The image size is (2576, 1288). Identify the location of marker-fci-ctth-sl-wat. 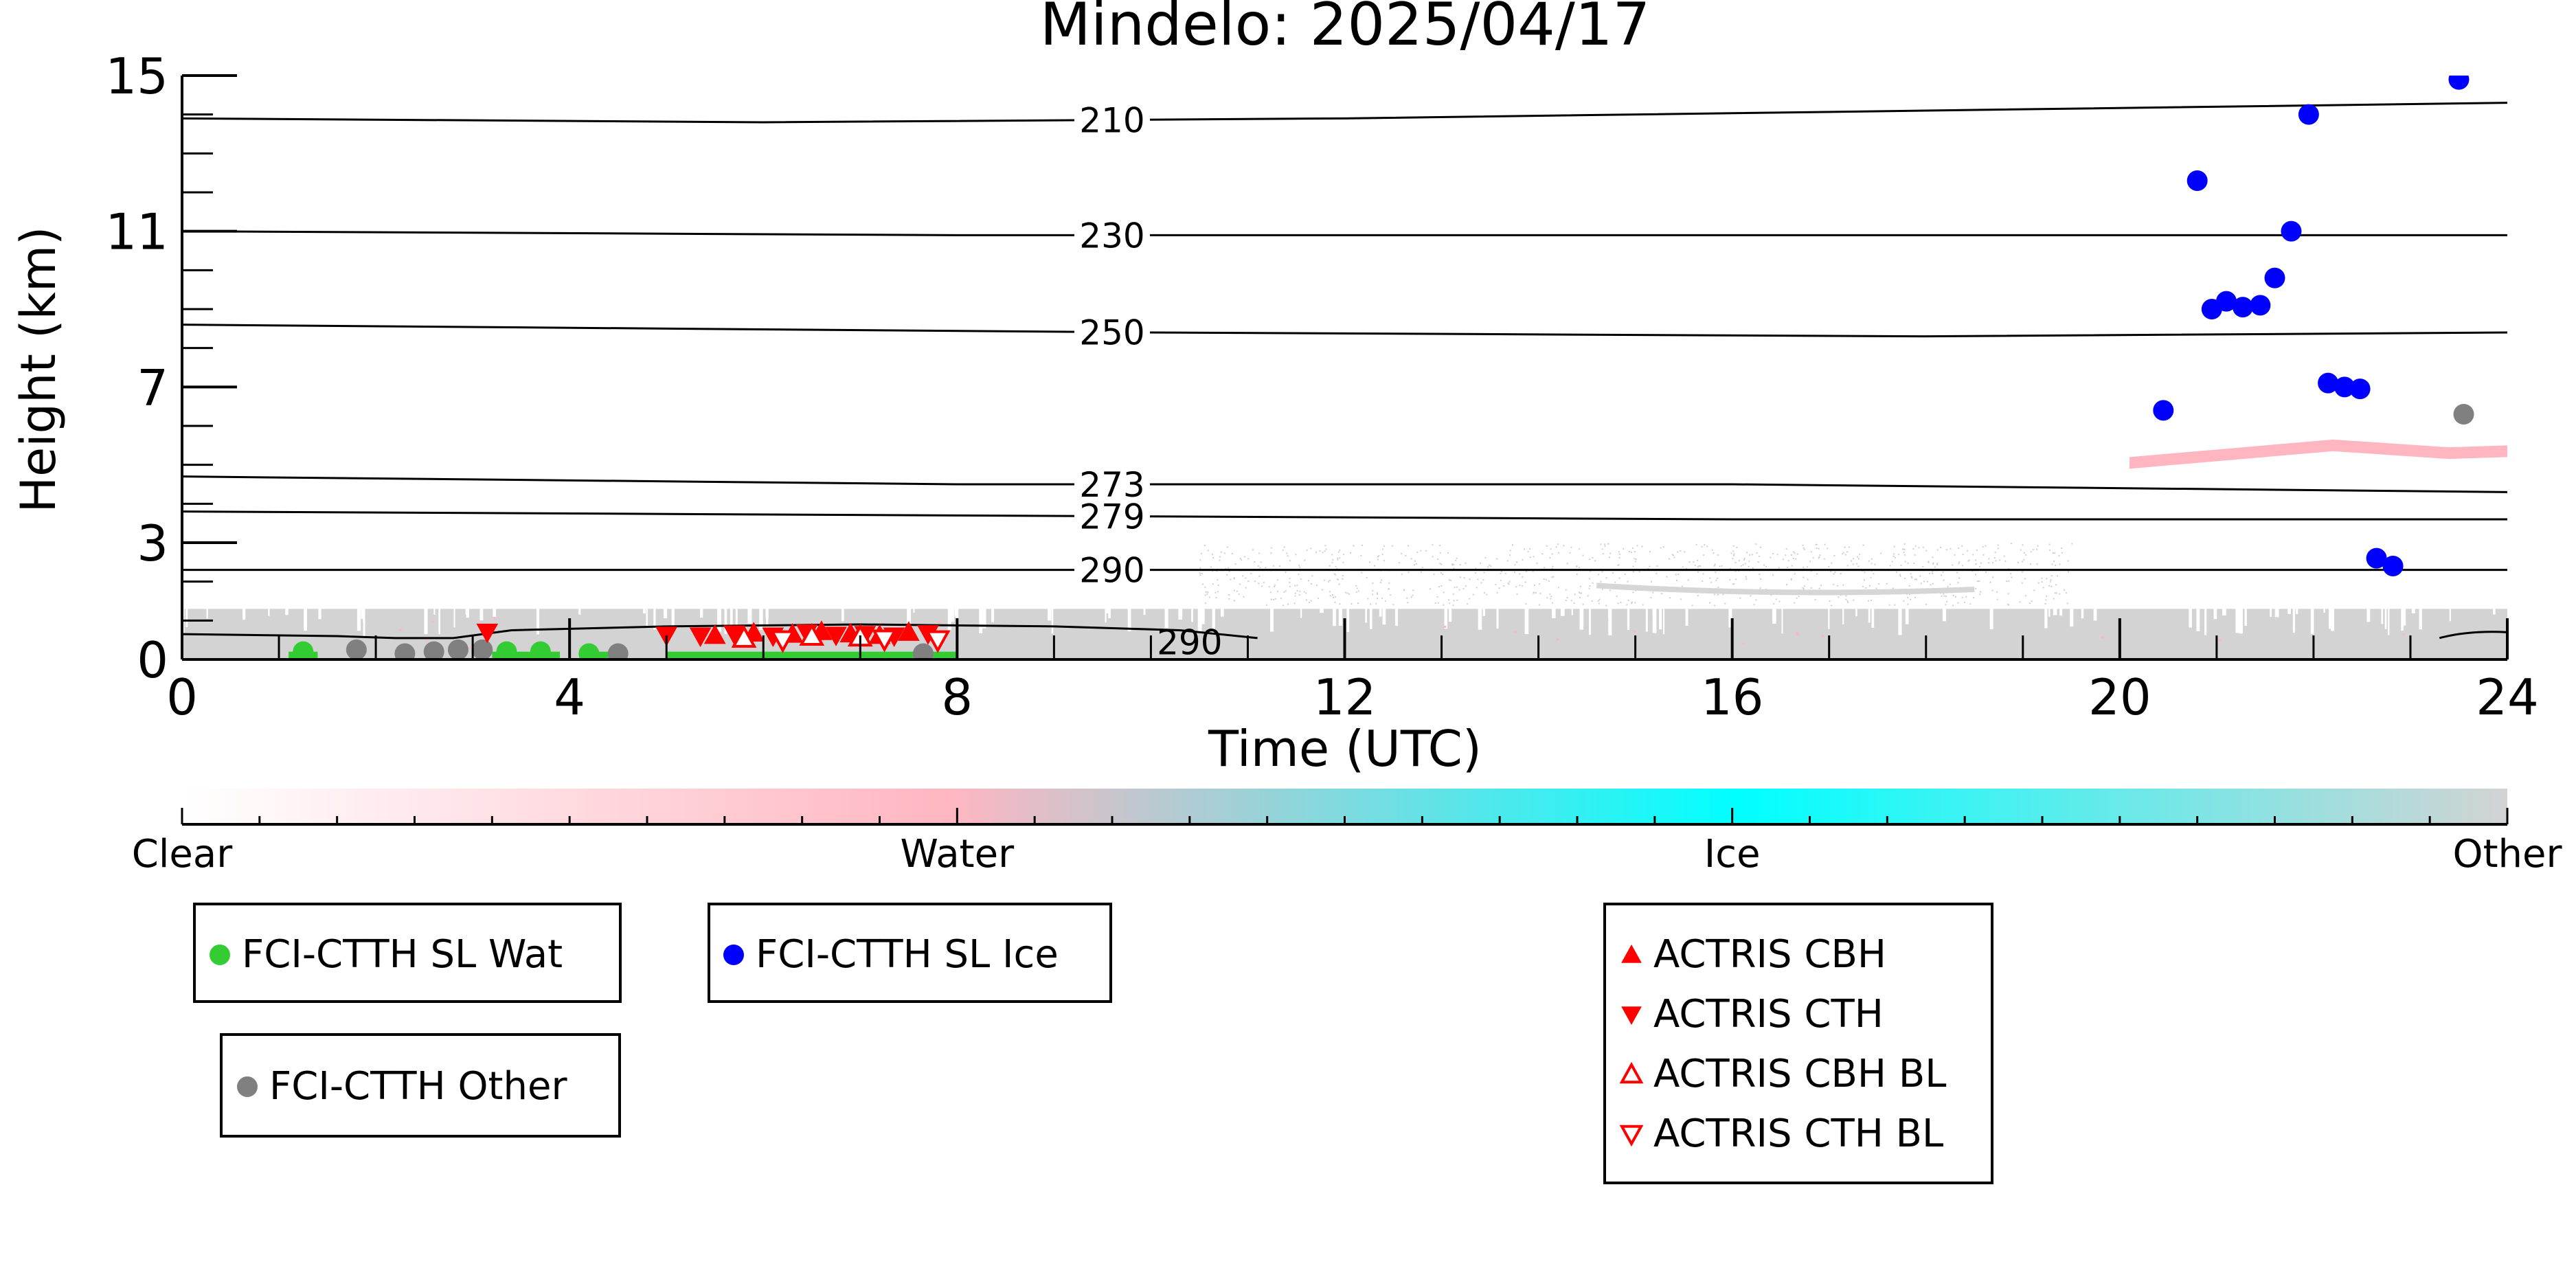
(506, 650).